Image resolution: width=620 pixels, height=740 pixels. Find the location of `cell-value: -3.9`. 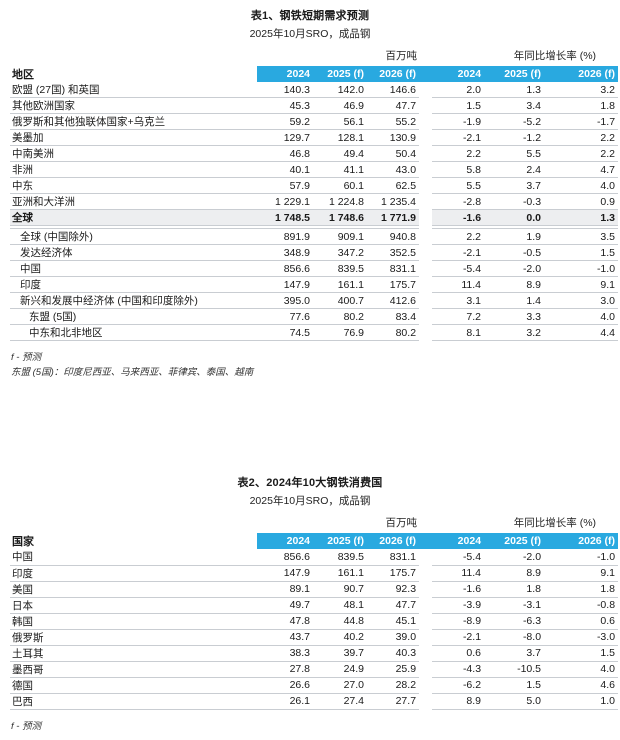

cell-value: -3.9 is located at coordinates (458, 605).